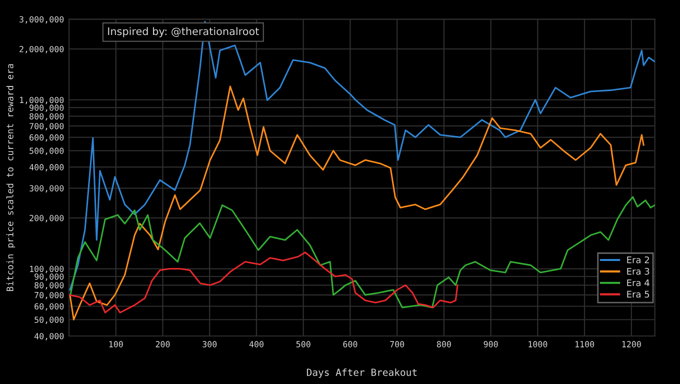  What do you see at coordinates (46, 168) in the screenshot?
I see `y-tick-label: 400,000` at bounding box center [46, 168].